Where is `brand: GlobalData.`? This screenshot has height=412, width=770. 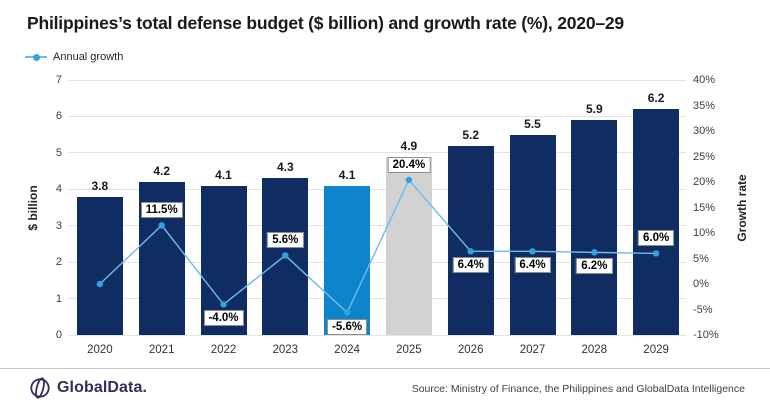 brand: GlobalData. is located at coordinates (88, 388).